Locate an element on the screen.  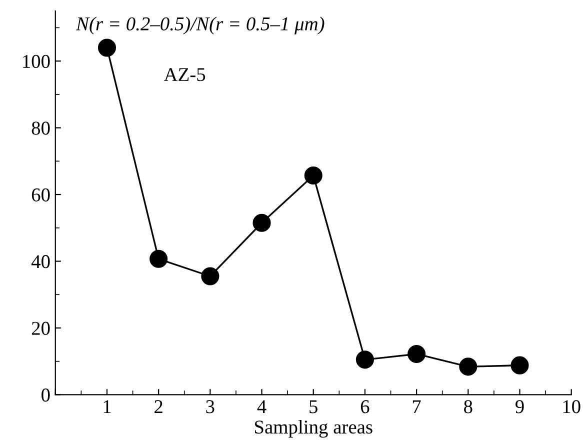
x-axis-title: Sampling areas is located at coordinates (313, 429).